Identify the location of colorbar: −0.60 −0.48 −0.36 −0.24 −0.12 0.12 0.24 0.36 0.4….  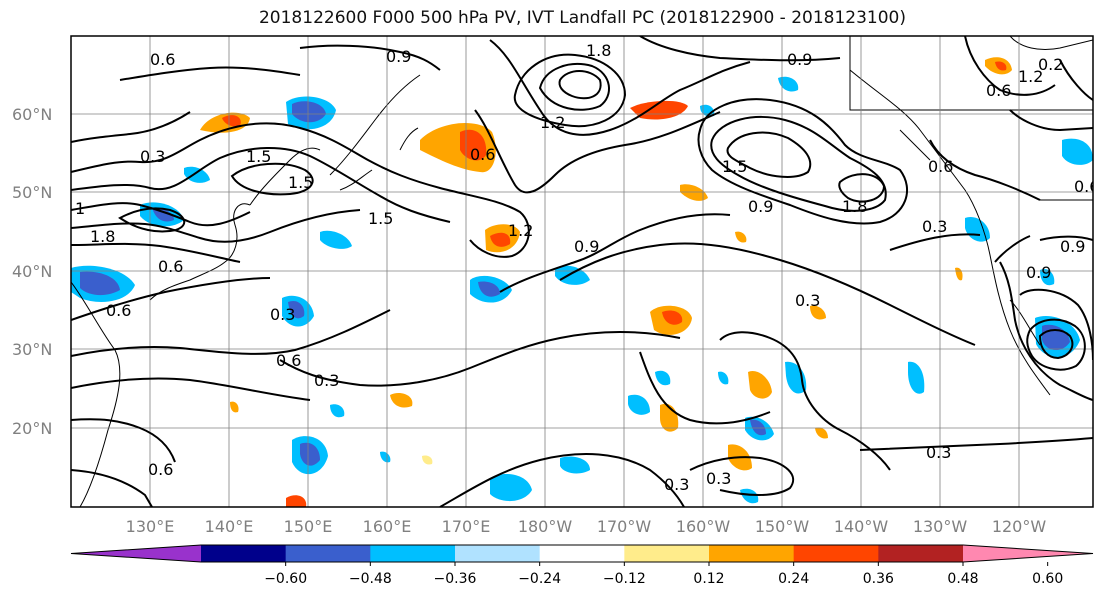
(582, 565).